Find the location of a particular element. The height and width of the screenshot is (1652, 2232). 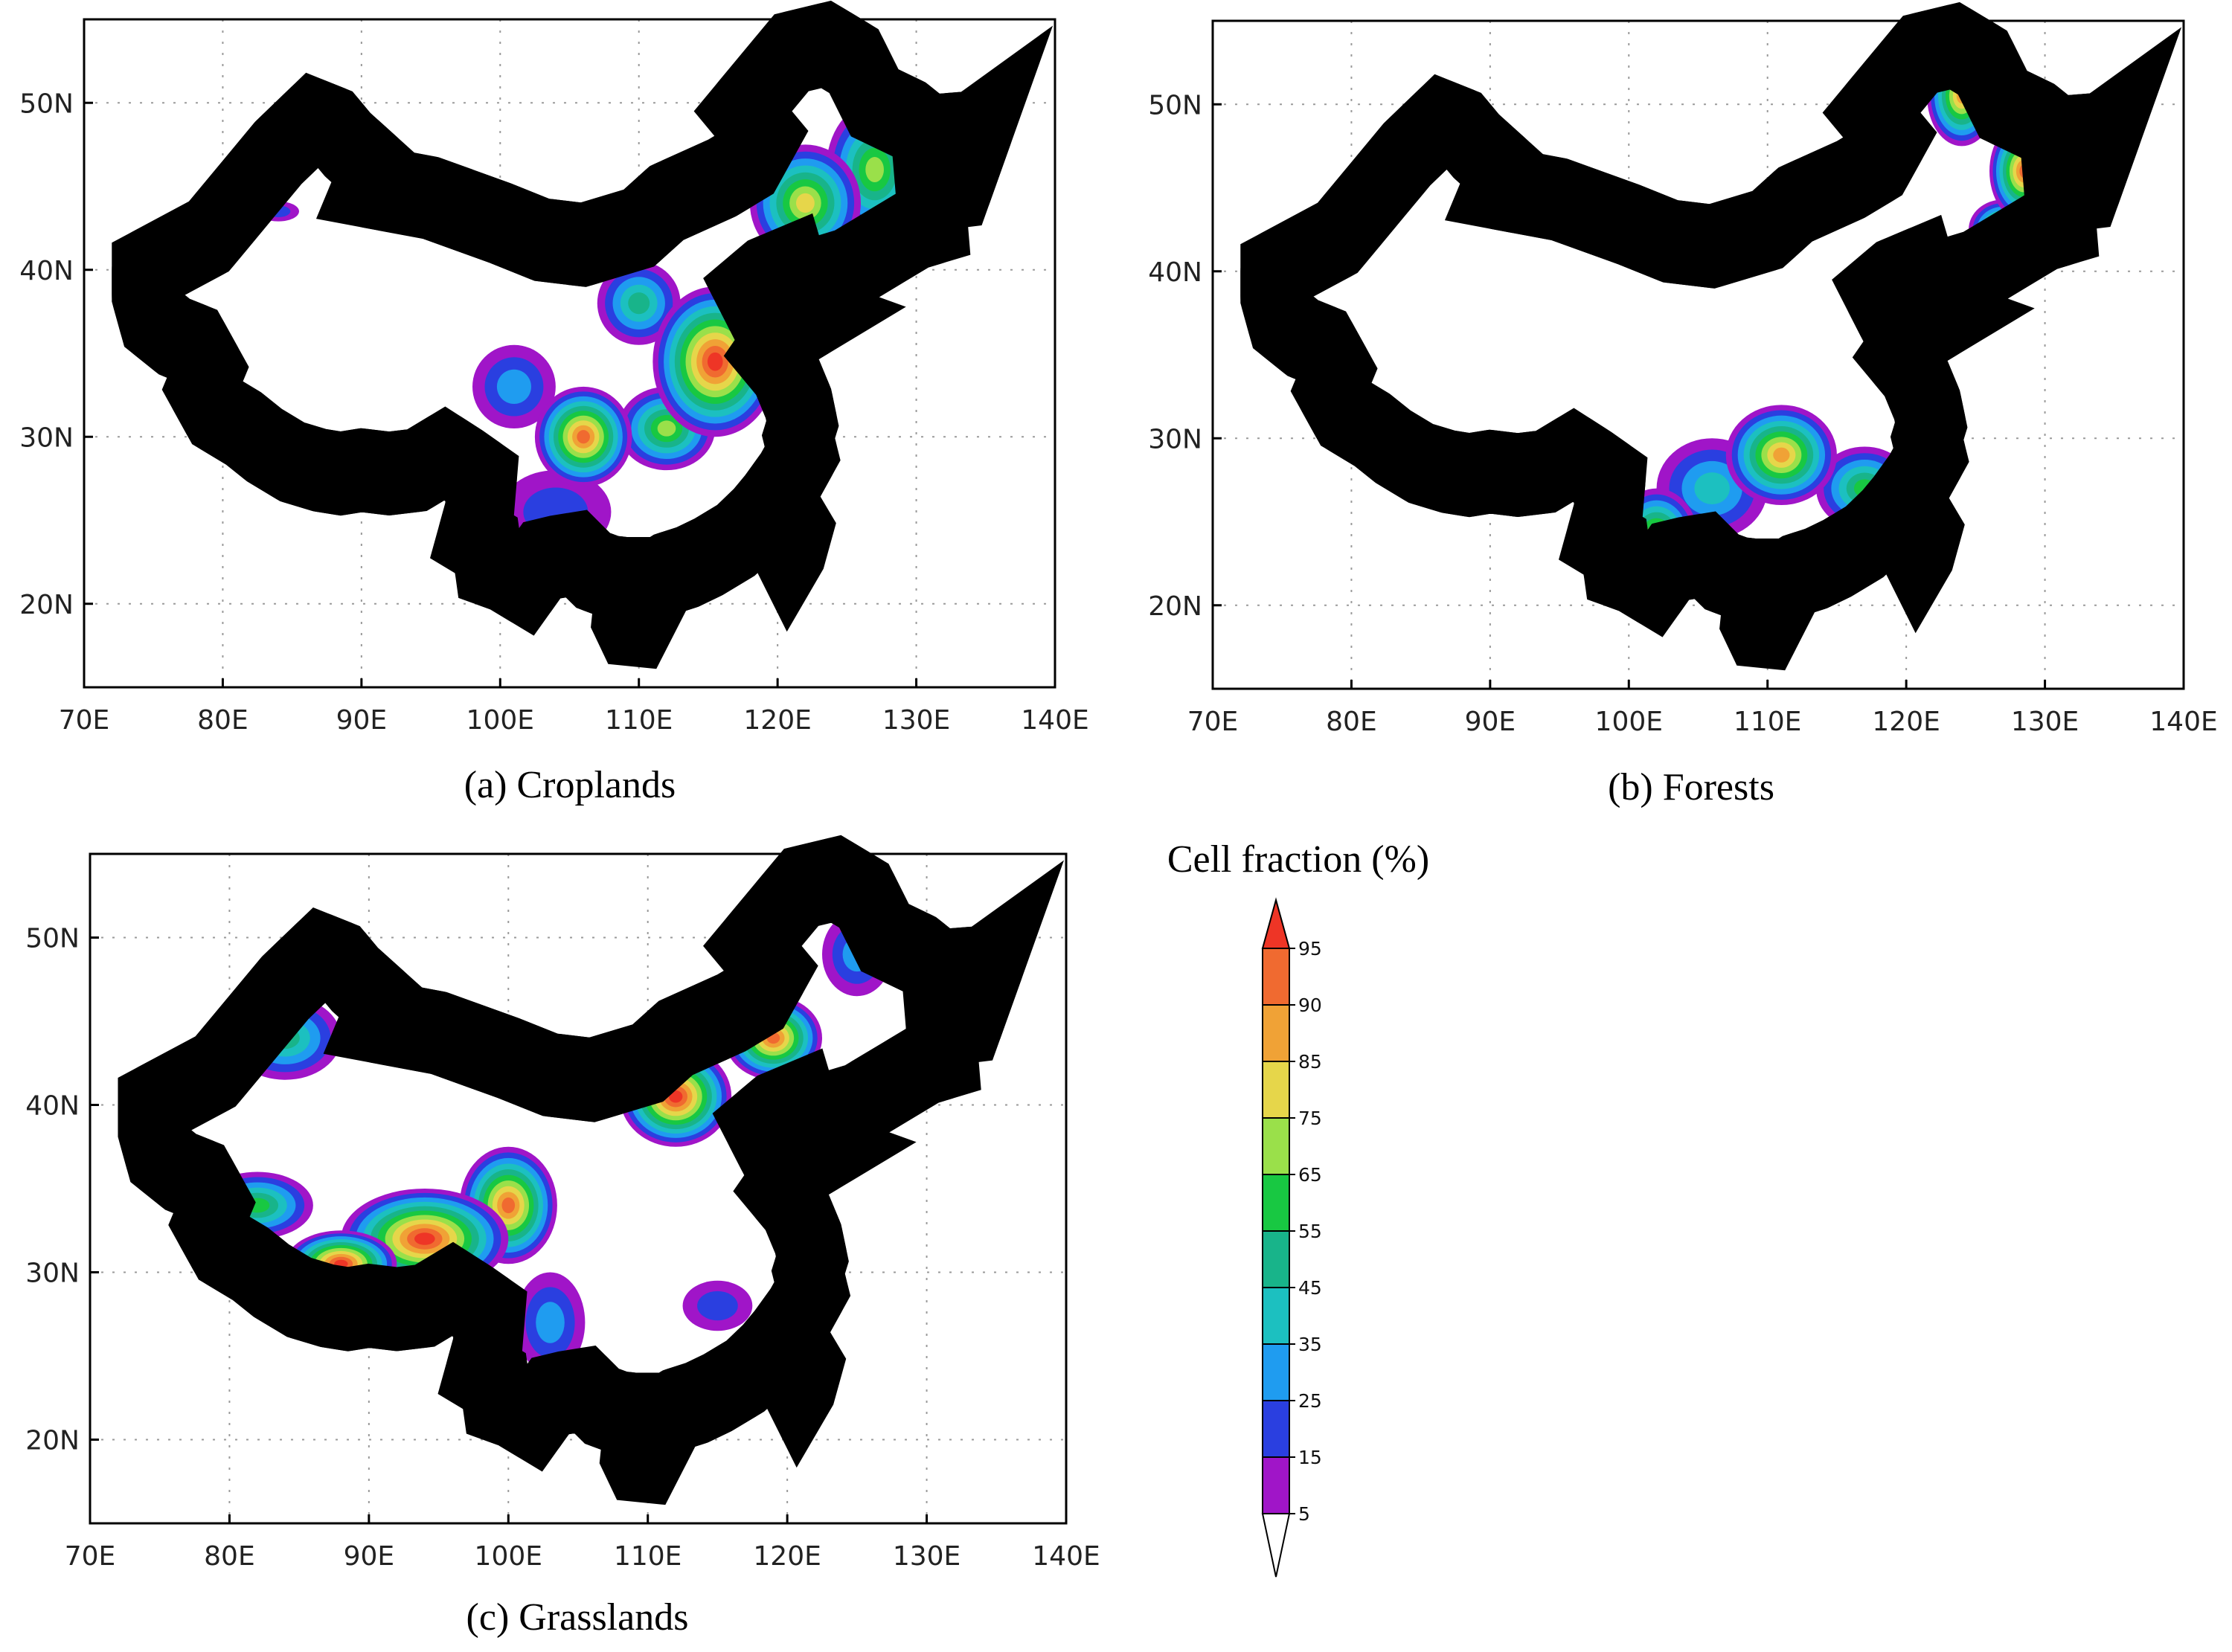

colorbar-tick-label: 5 is located at coordinates (1304, 1514).